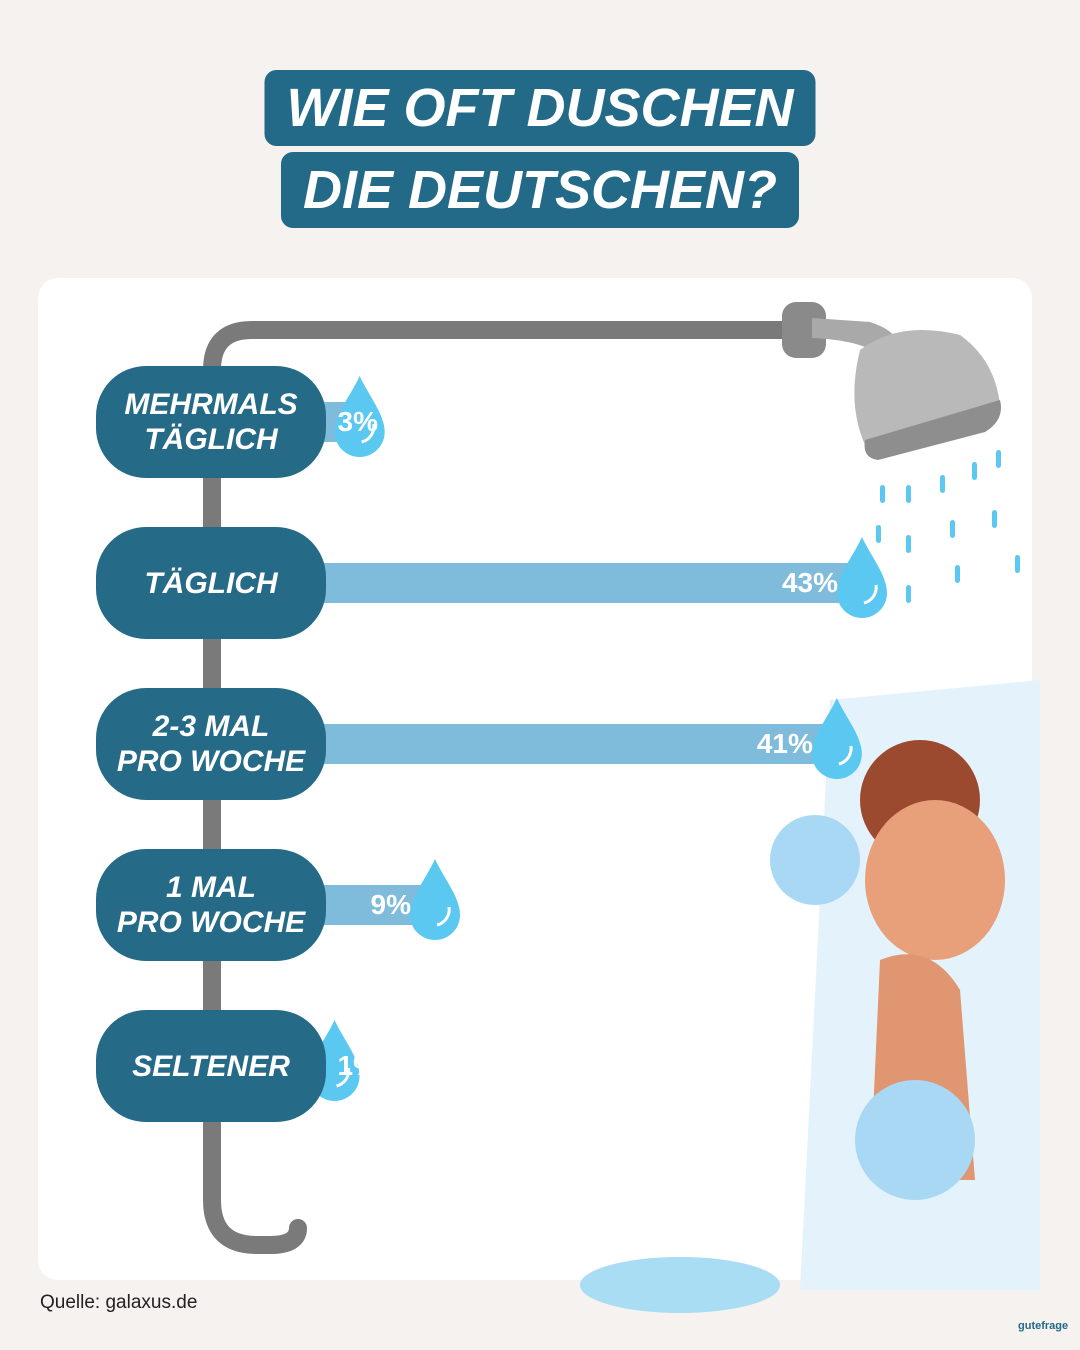 This screenshot has width=1080, height=1350. Describe the element at coordinates (935, 880) in the screenshot. I see `face` at that location.